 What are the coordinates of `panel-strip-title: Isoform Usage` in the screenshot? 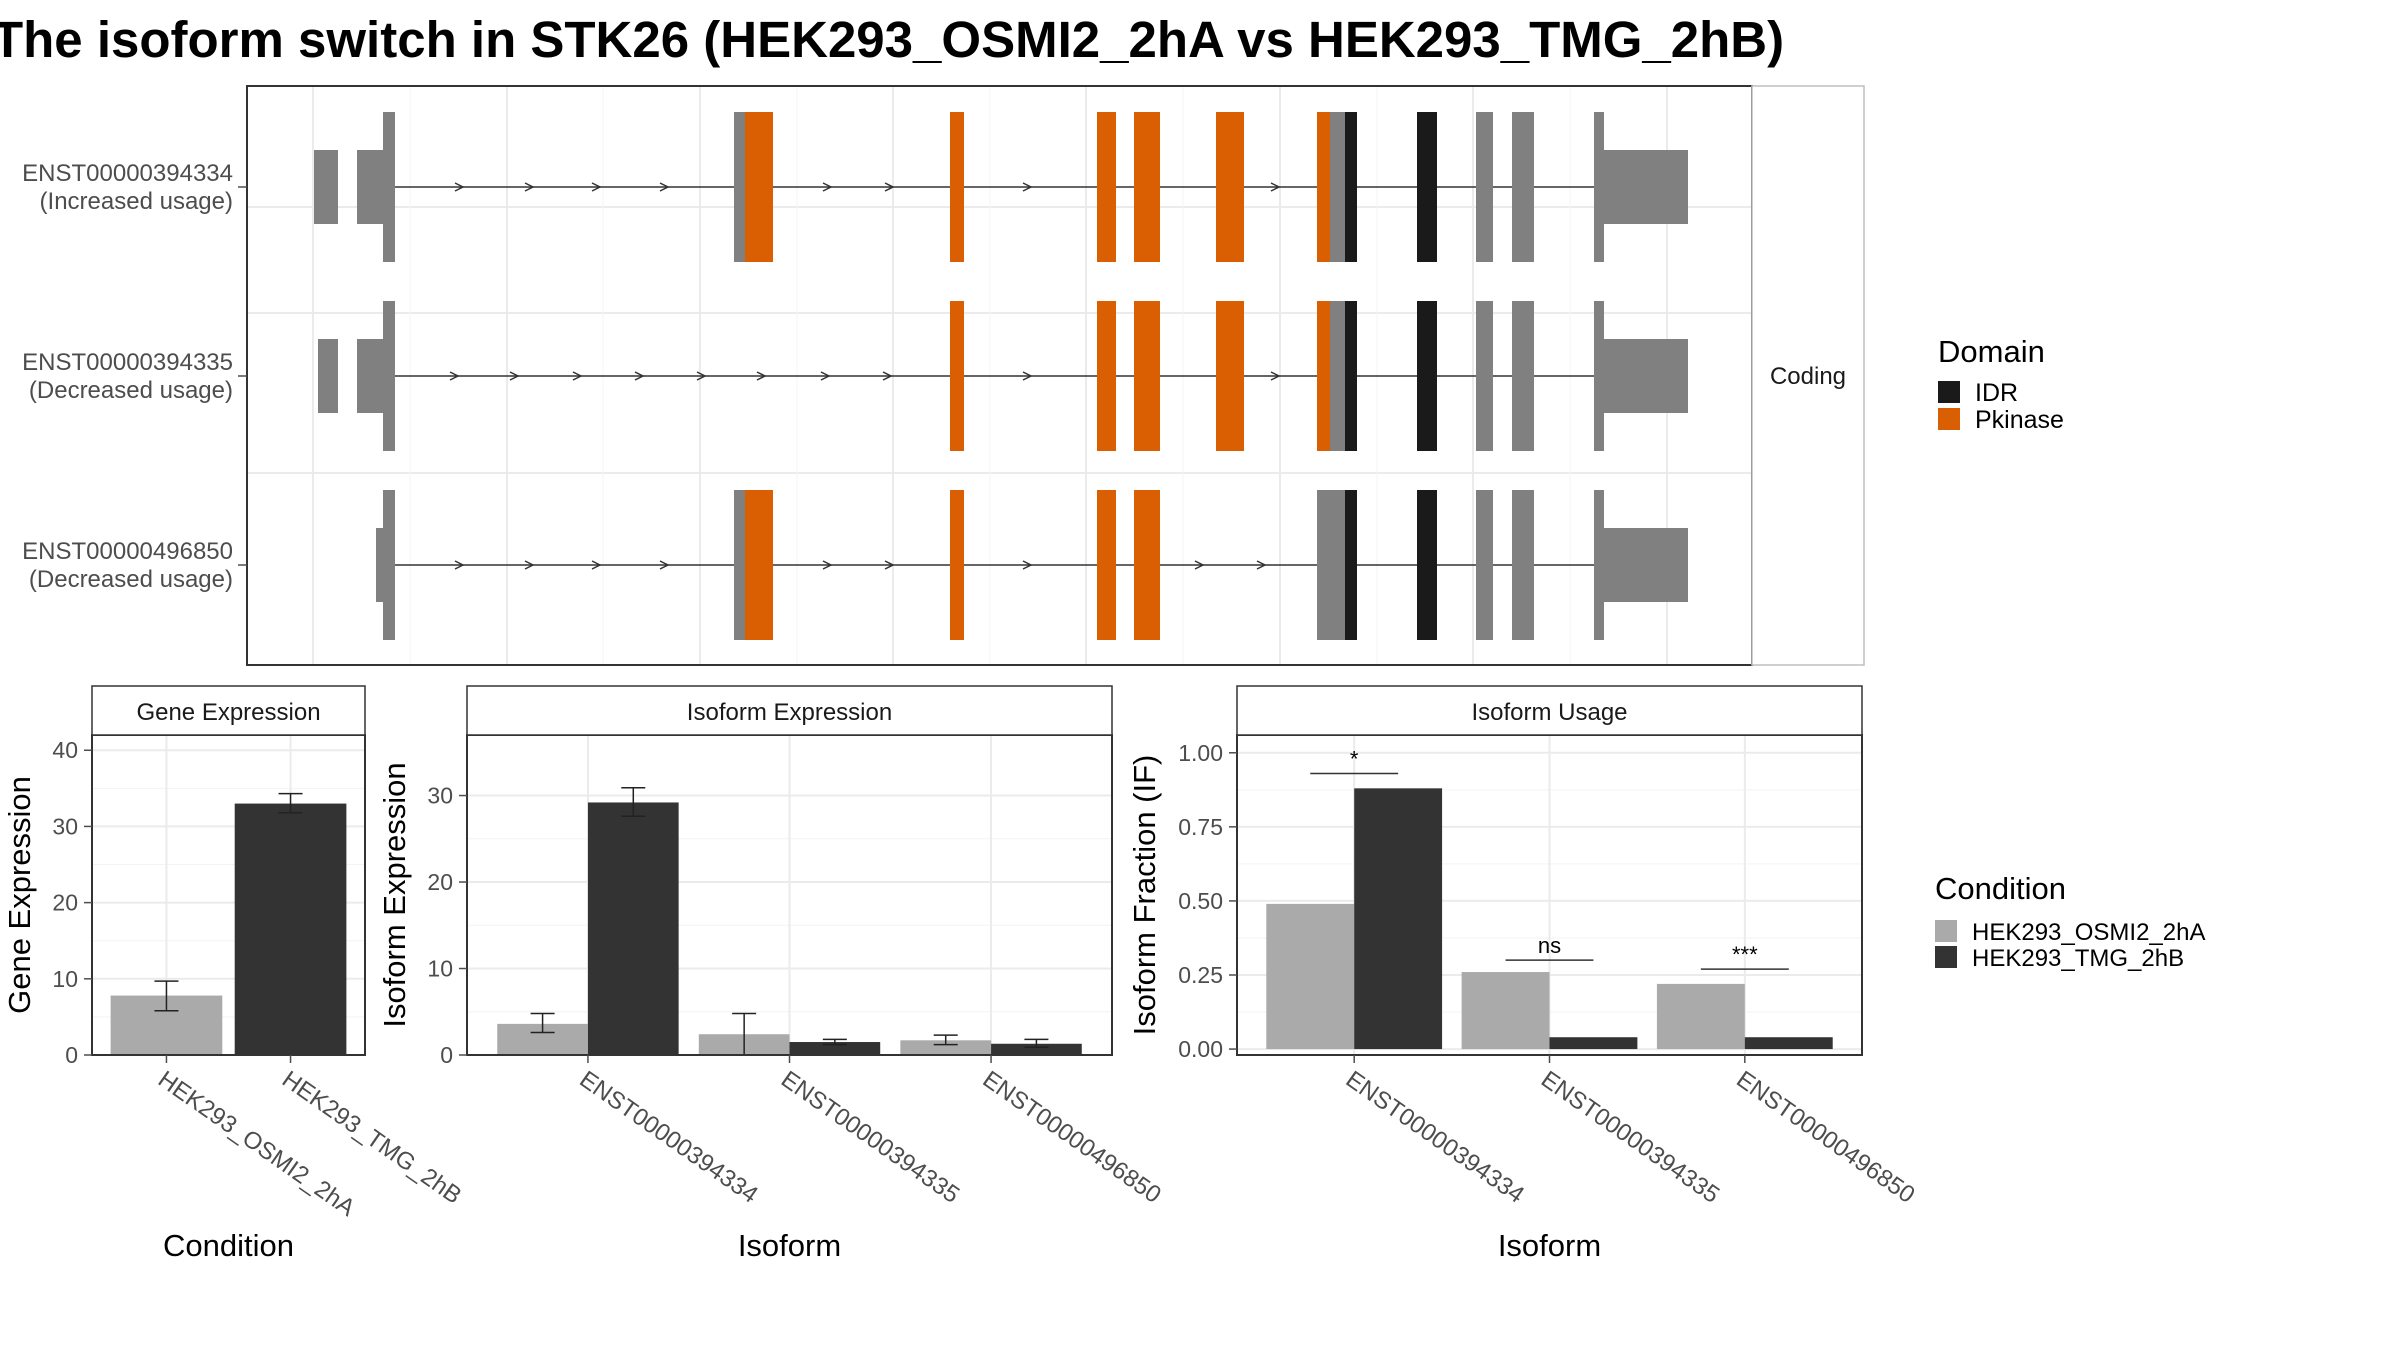 It's located at (1549, 712).